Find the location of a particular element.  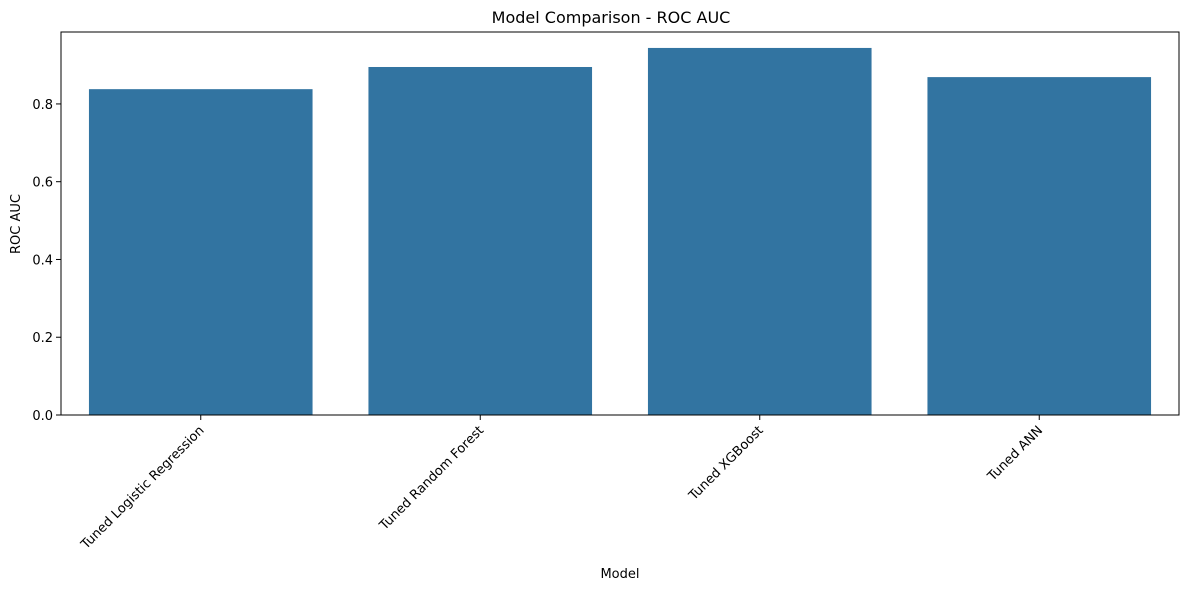

y-tick-label-3: 0.6 is located at coordinates (42, 183).